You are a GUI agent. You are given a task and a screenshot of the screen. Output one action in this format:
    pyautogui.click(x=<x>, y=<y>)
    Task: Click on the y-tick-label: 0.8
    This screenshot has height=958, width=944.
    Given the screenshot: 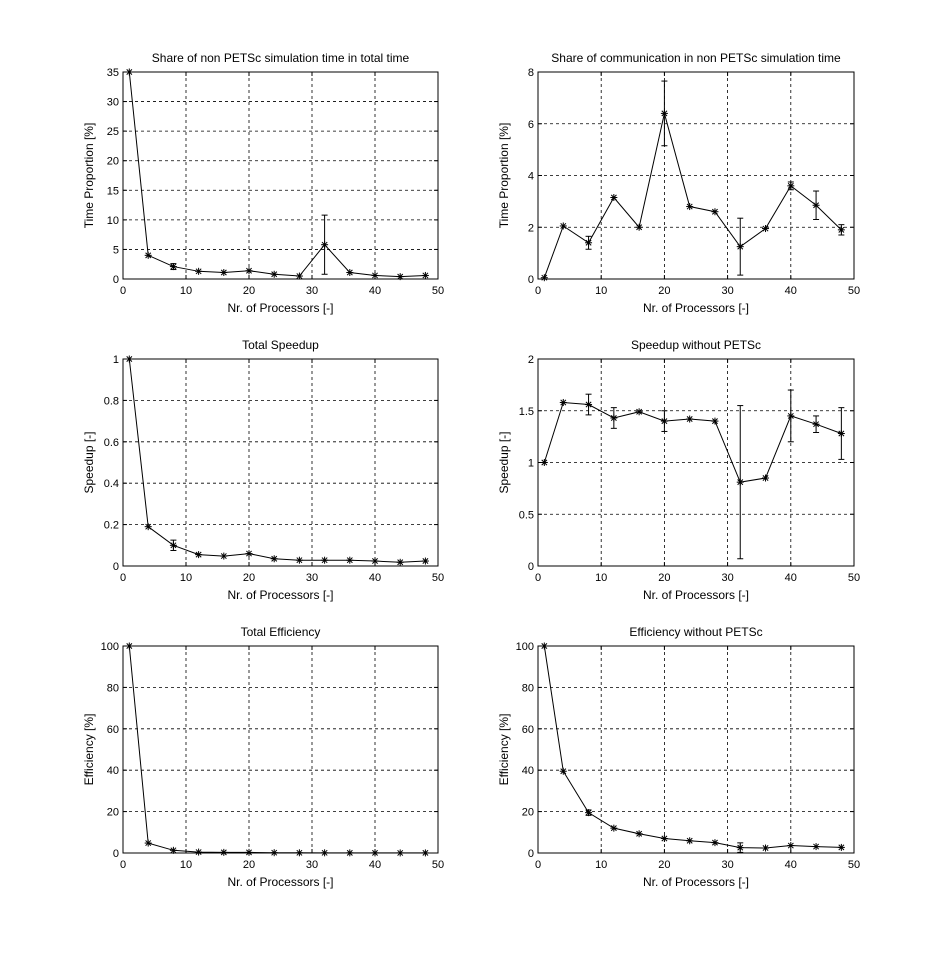 What is the action you would take?
    pyautogui.click(x=111, y=401)
    